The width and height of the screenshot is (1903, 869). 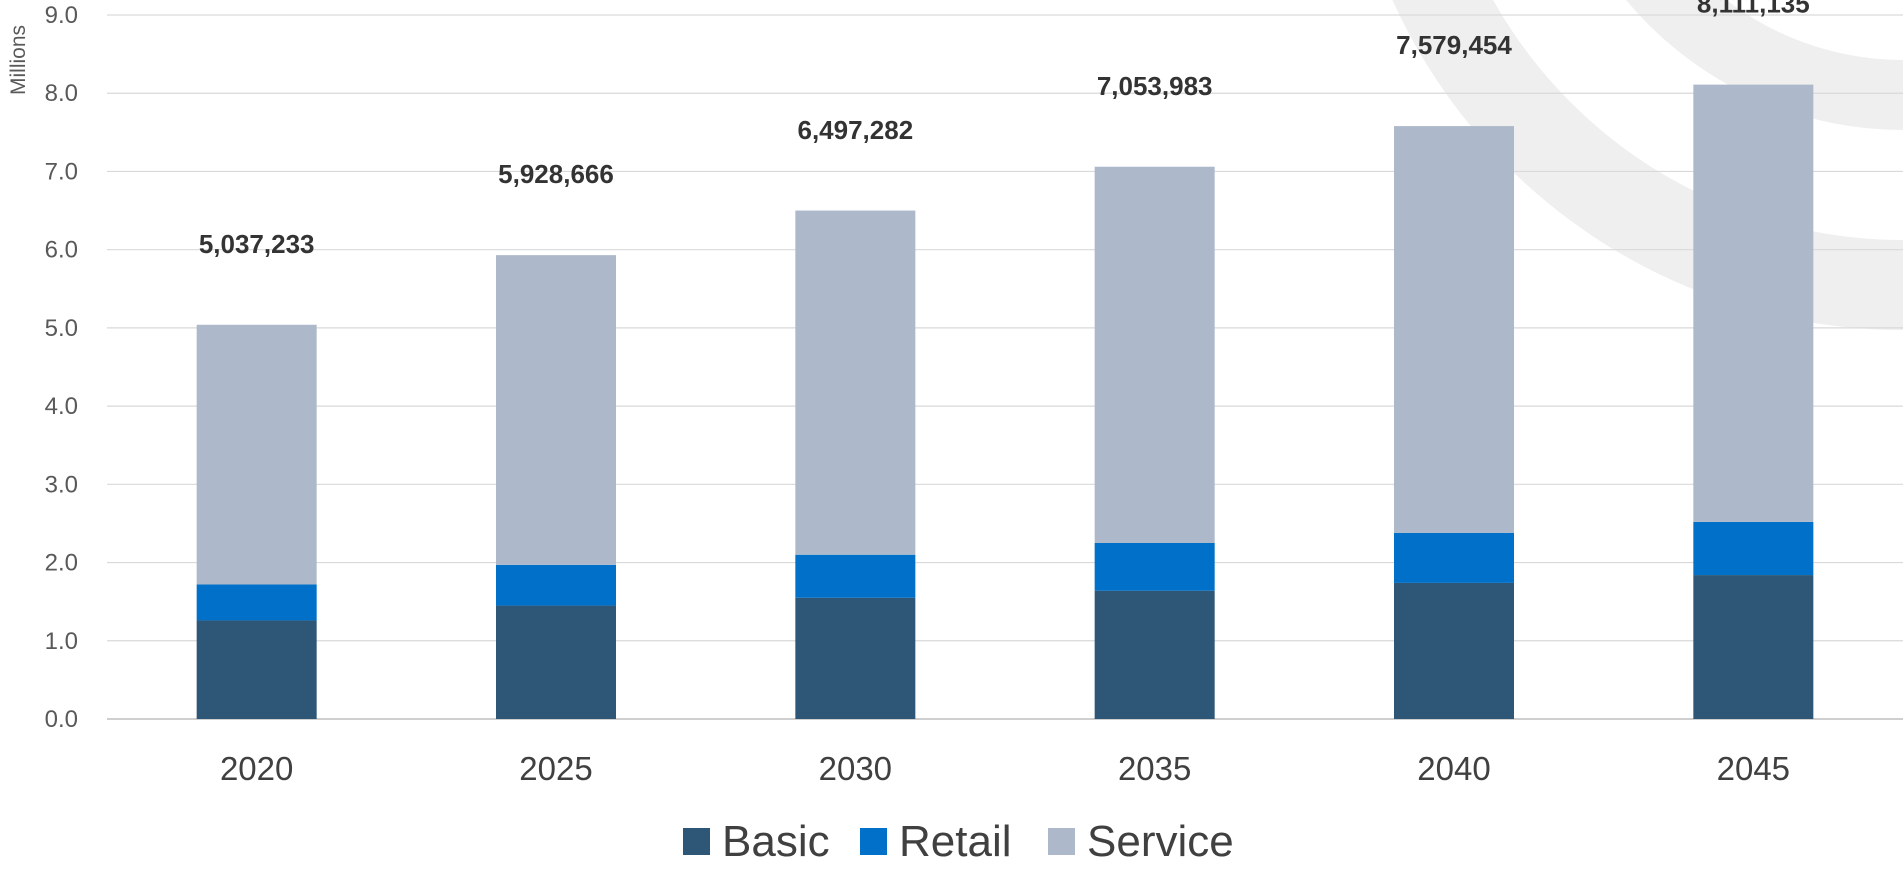 I want to click on bar-retail-2040, so click(x=1454, y=557).